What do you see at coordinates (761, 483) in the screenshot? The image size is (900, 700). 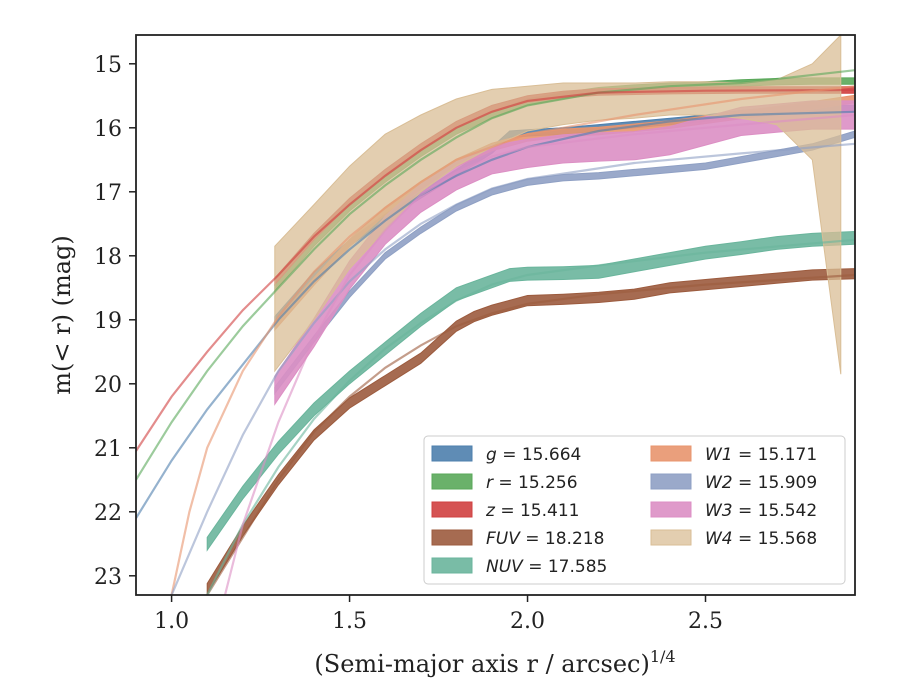 I see `legend-label-W2: W2 = 15.909` at bounding box center [761, 483].